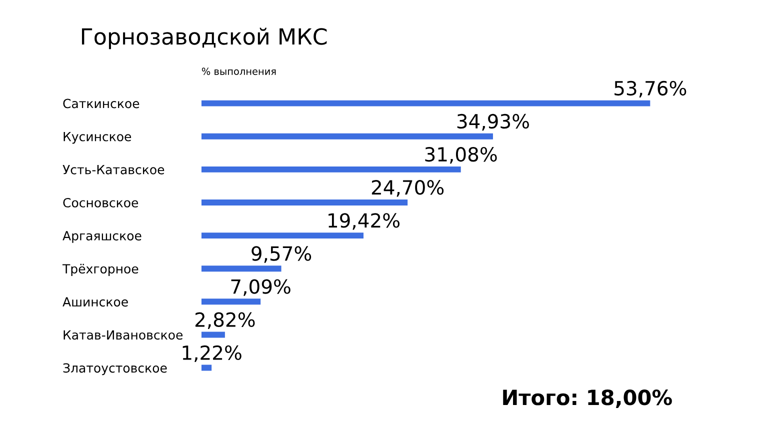 This screenshot has width=760, height=427. What do you see at coordinates (115, 369) in the screenshot?
I see `y-tick-label: Златоустовское` at bounding box center [115, 369].